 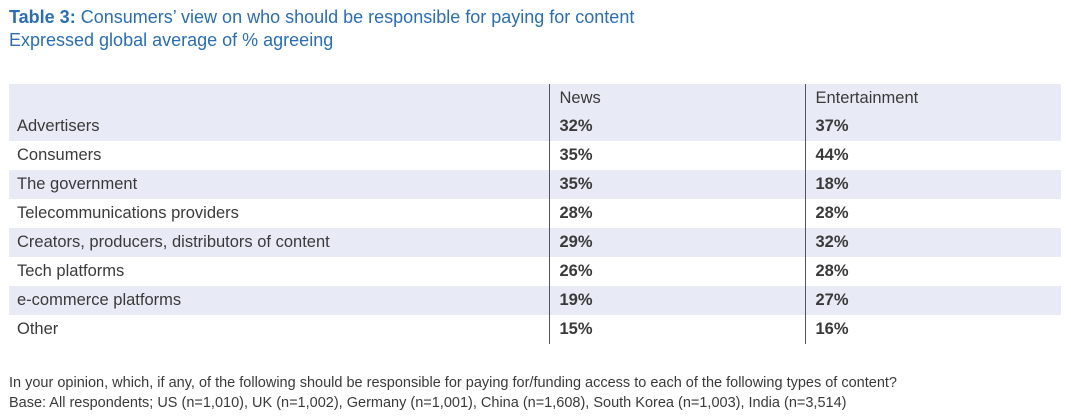 What do you see at coordinates (279, 126) in the screenshot?
I see `row-label: Advertisers` at bounding box center [279, 126].